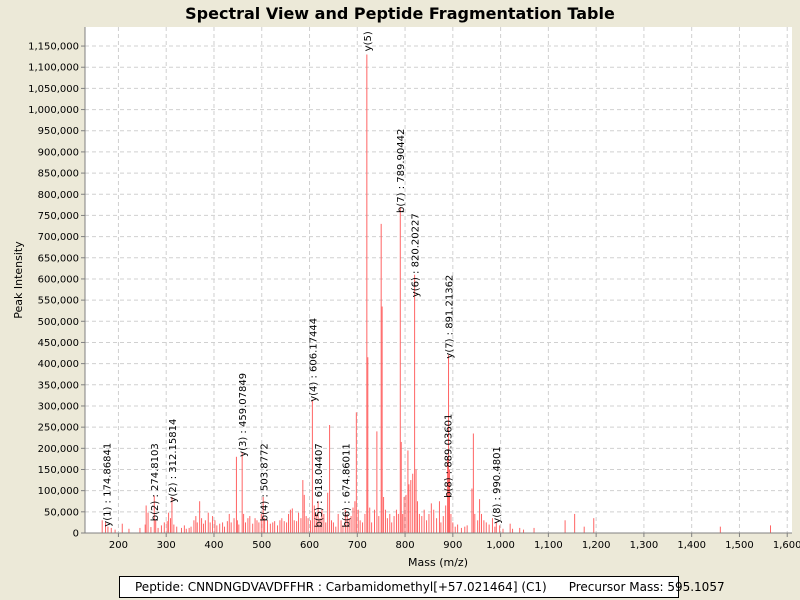 This screenshot has height=600, width=800. I want to click on x-tick-label: 1,600, so click(786, 545).